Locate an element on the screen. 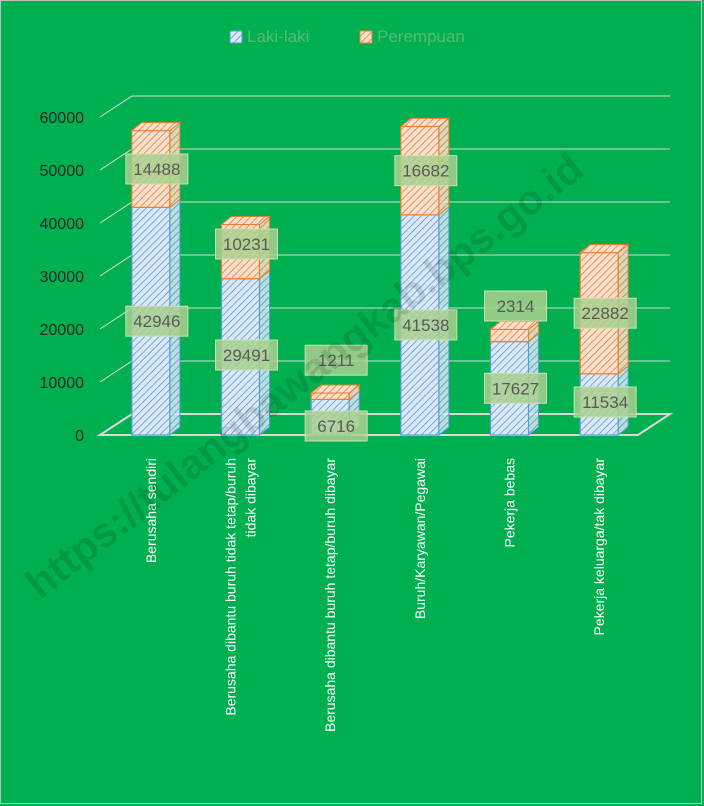  data-label: 16682 is located at coordinates (425, 171).